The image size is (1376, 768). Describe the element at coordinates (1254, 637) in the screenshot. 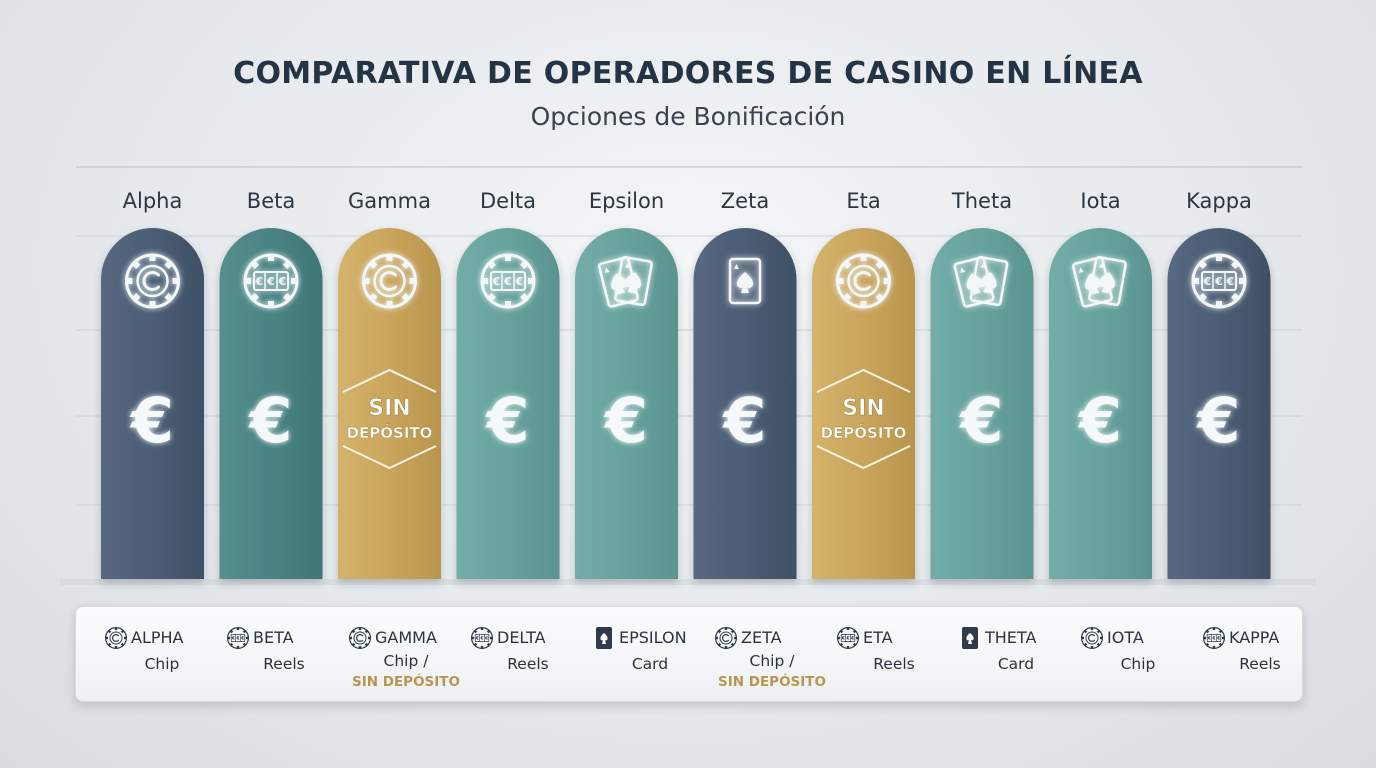

I see `legend-name: KAPPA` at that location.